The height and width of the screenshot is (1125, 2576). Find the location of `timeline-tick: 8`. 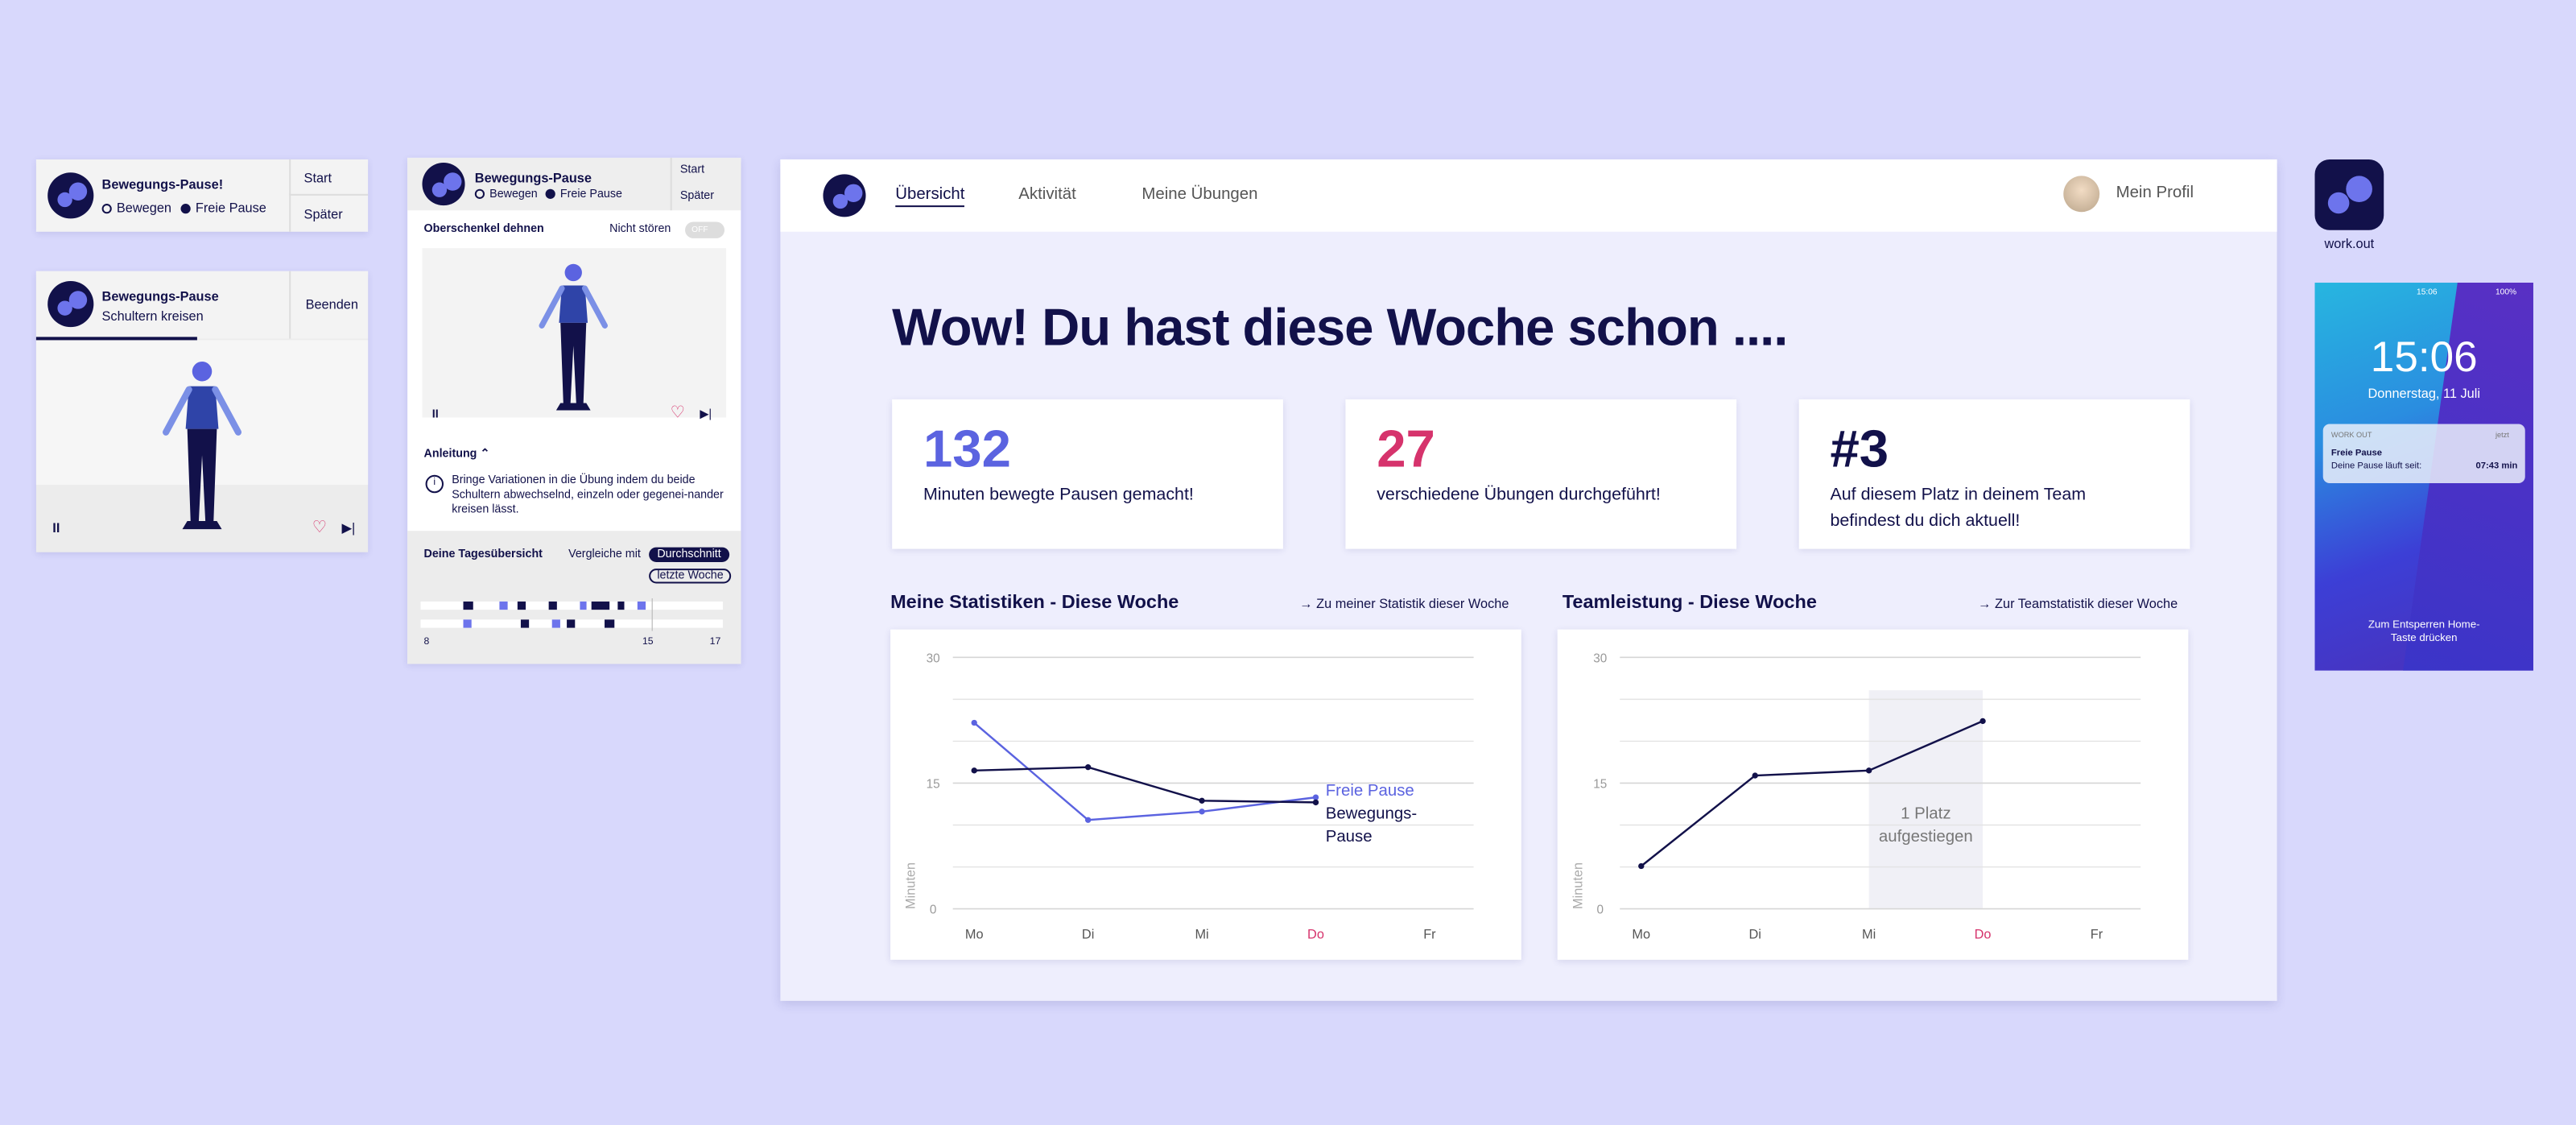

timeline-tick: 8 is located at coordinates (426, 643).